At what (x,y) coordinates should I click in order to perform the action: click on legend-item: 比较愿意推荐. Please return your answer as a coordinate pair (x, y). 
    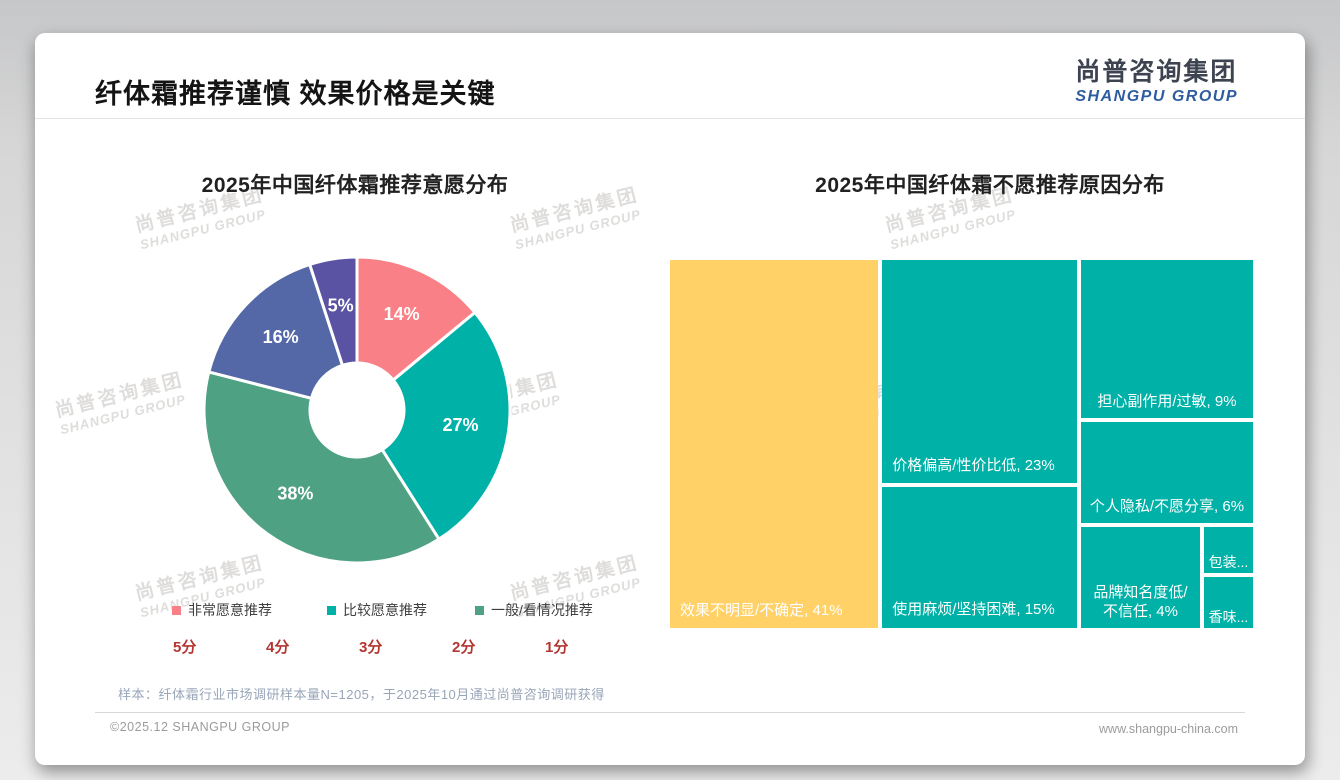
    Looking at the image, I should click on (377, 610).